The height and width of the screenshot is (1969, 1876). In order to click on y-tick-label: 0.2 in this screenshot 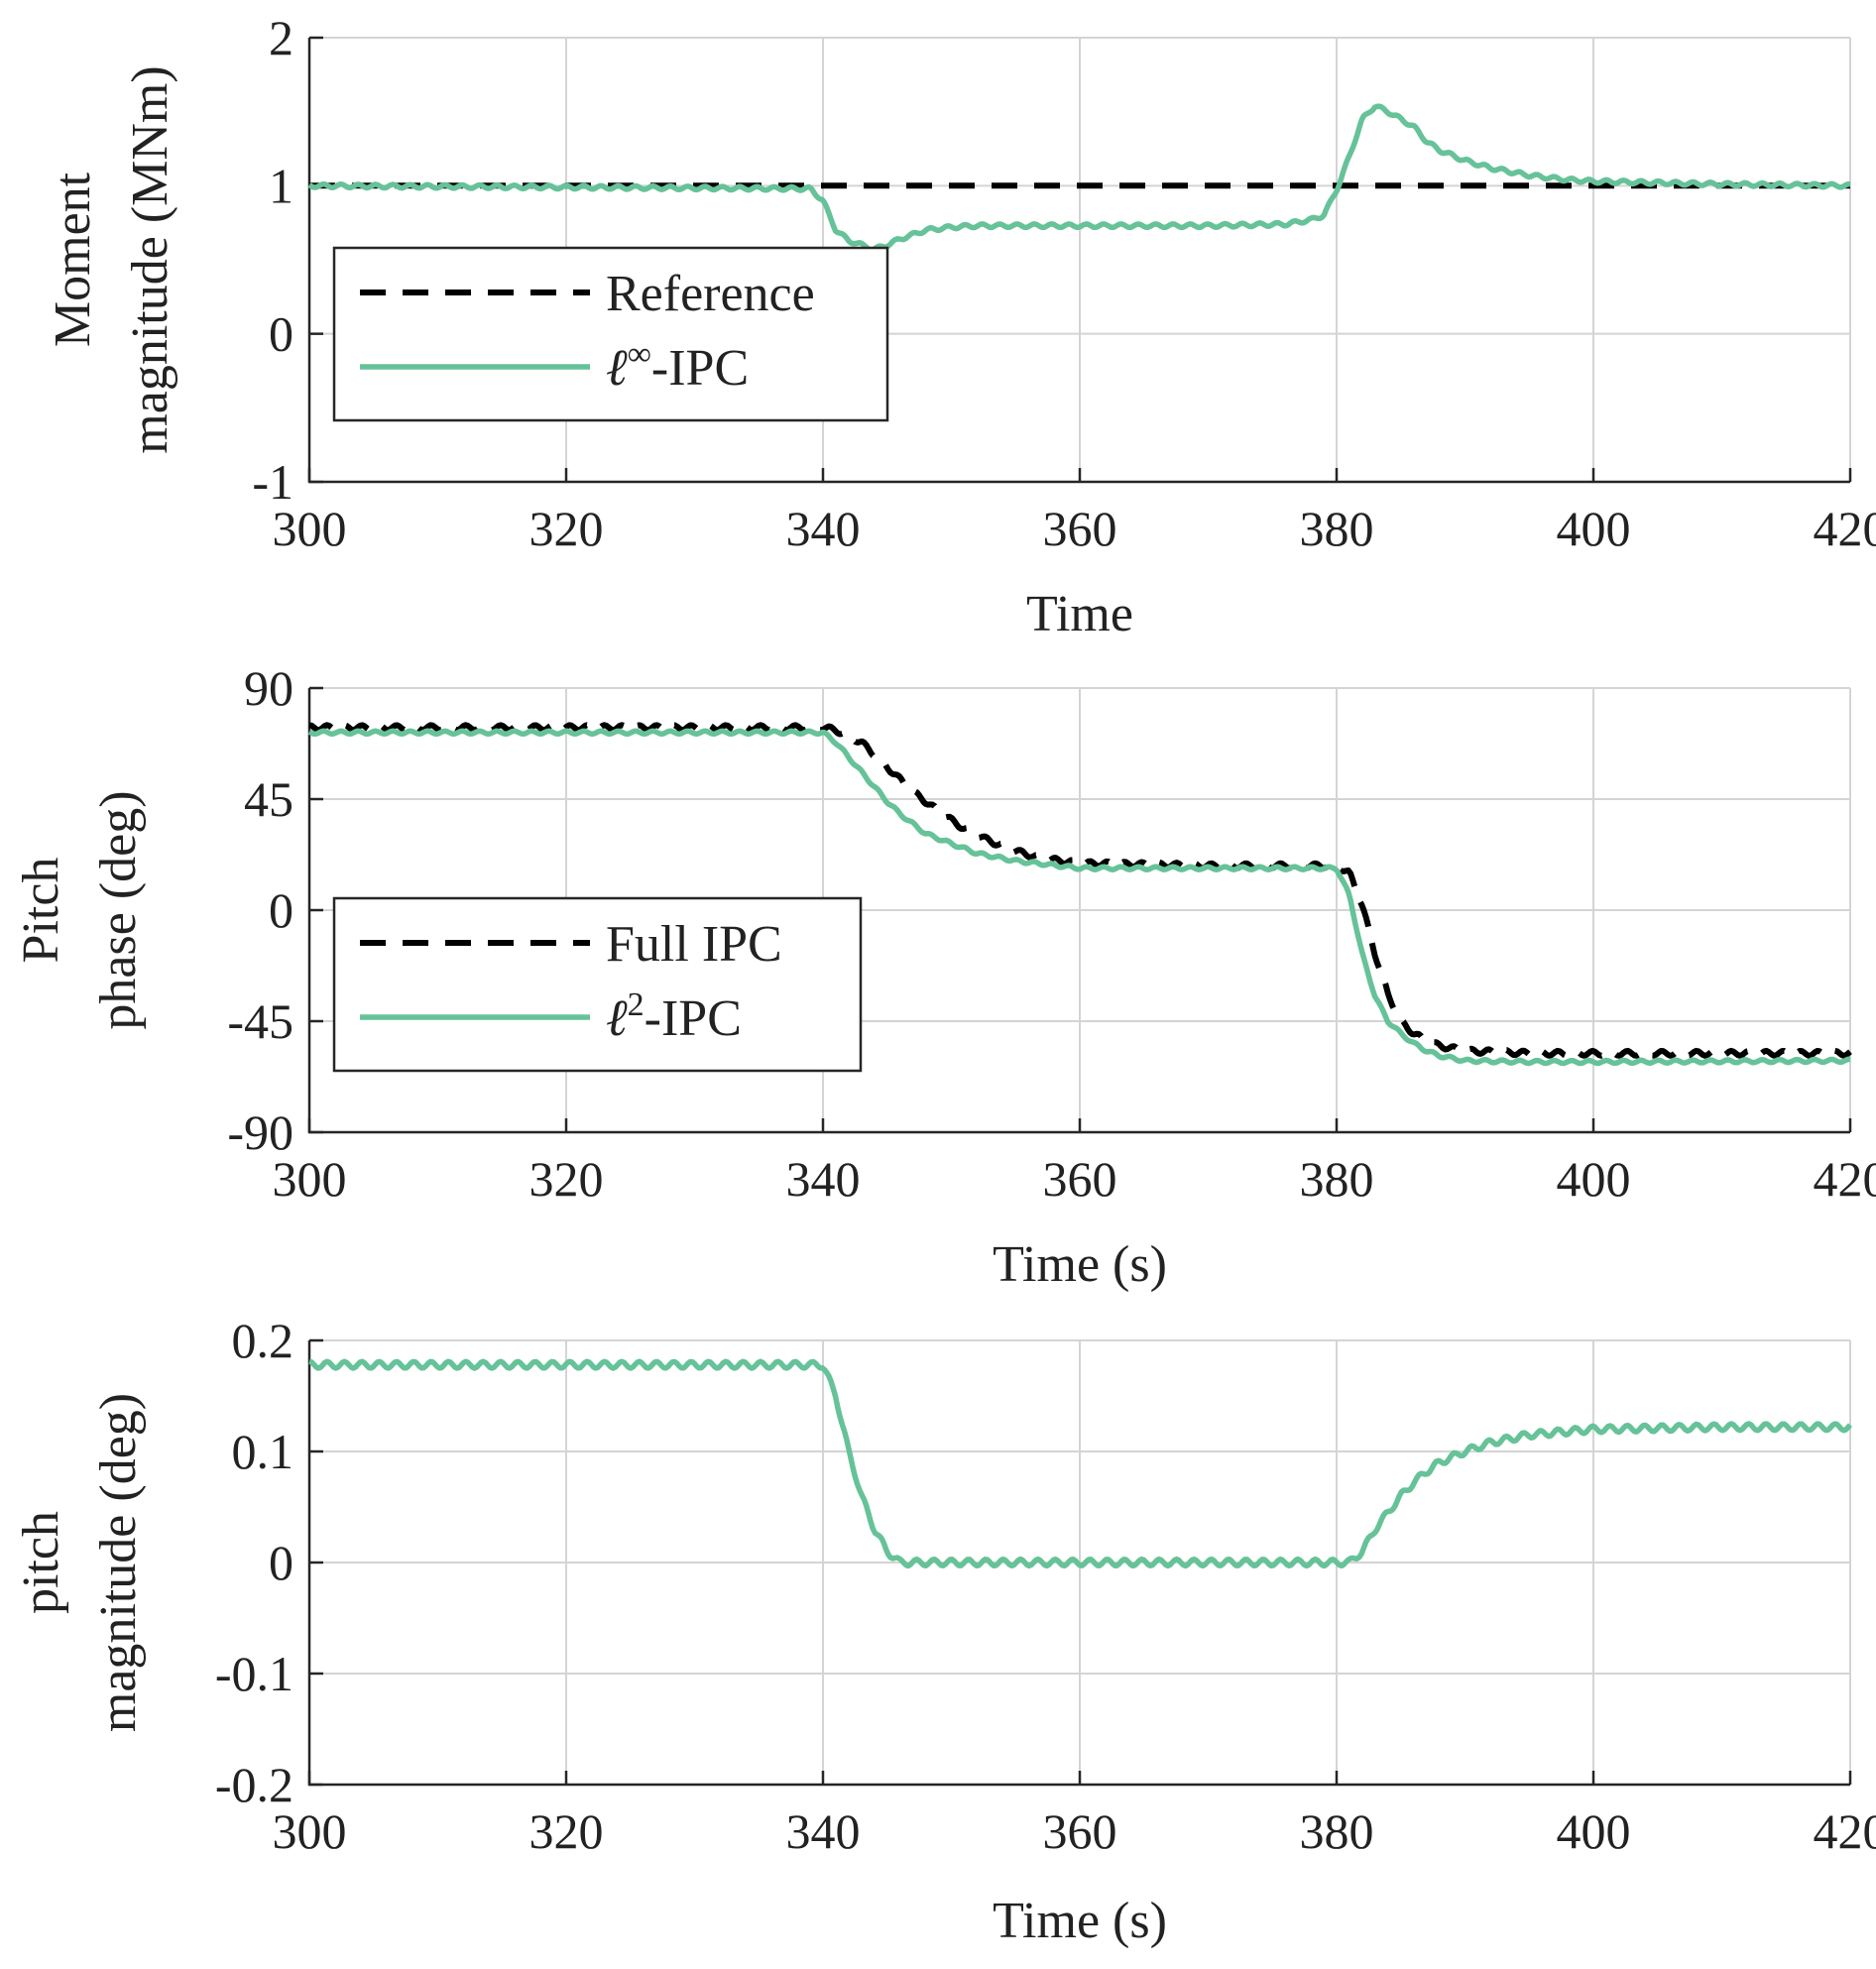, I will do `click(263, 1340)`.